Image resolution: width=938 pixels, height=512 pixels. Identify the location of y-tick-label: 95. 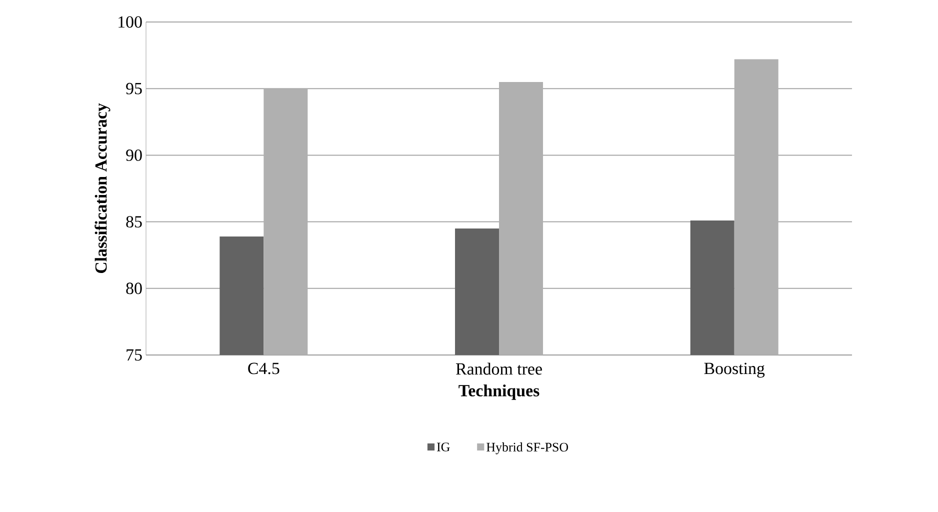
(134, 88).